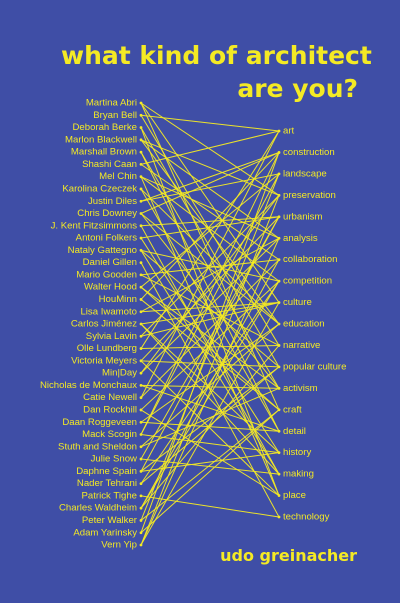 This screenshot has width=400, height=603. I want to click on architect-name: Lisa Iwamoto, so click(108, 311).